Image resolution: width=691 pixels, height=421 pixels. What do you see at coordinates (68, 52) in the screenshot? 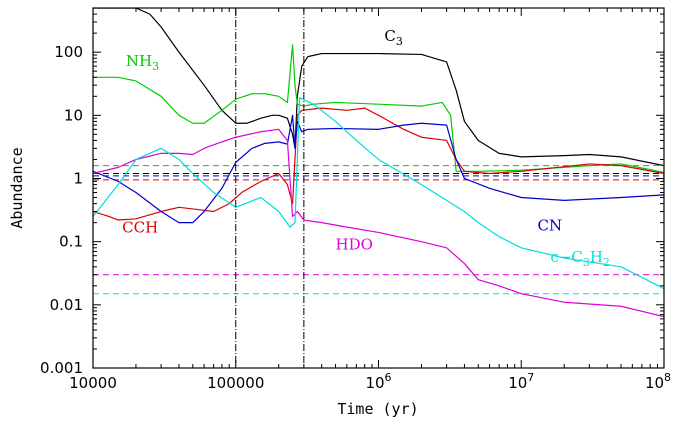
I see `y-tick-label: 100` at bounding box center [68, 52].